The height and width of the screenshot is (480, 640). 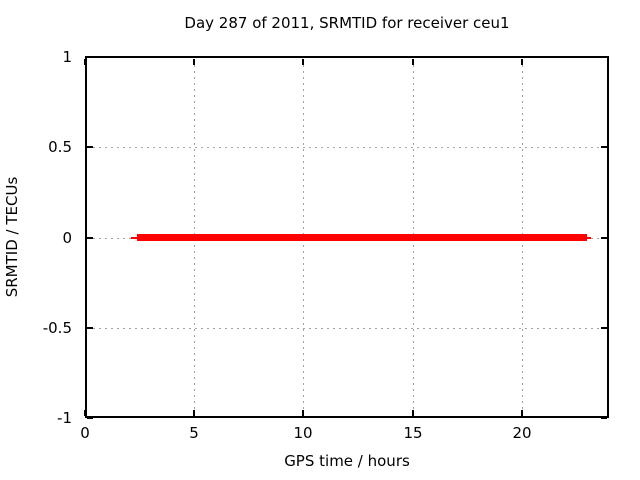 I want to click on x-tick-label: 5, so click(x=194, y=433).